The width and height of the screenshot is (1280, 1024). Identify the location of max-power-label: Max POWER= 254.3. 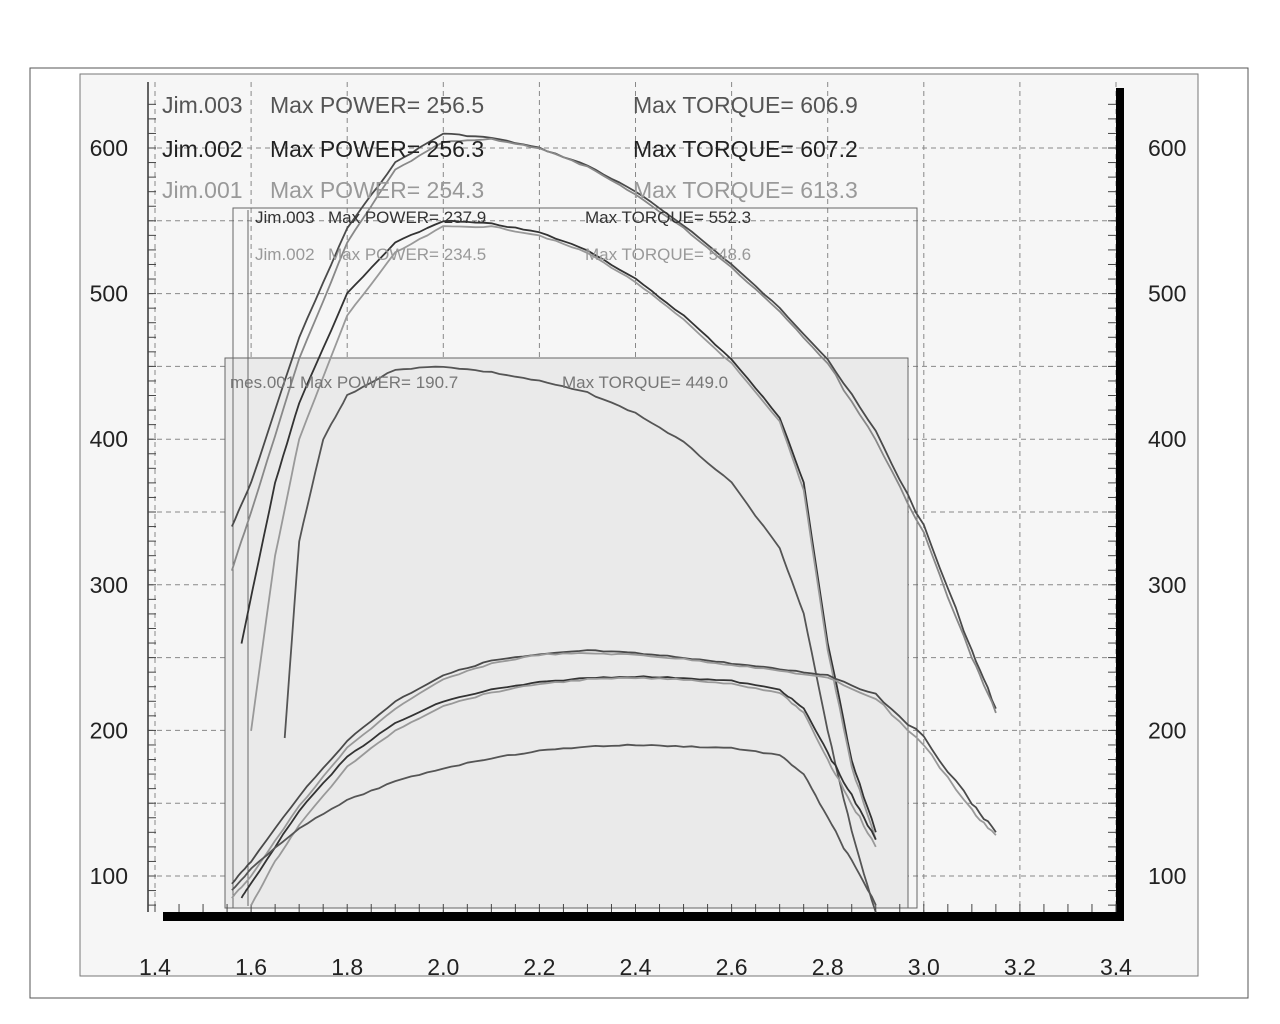
(377, 190).